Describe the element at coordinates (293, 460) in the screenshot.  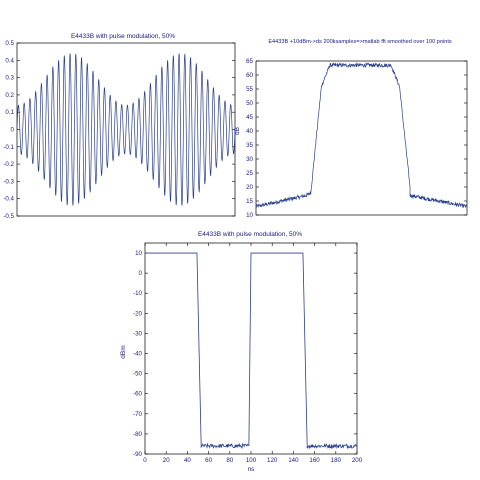
I see `chart-3-x-tick-label-7: 140` at that location.